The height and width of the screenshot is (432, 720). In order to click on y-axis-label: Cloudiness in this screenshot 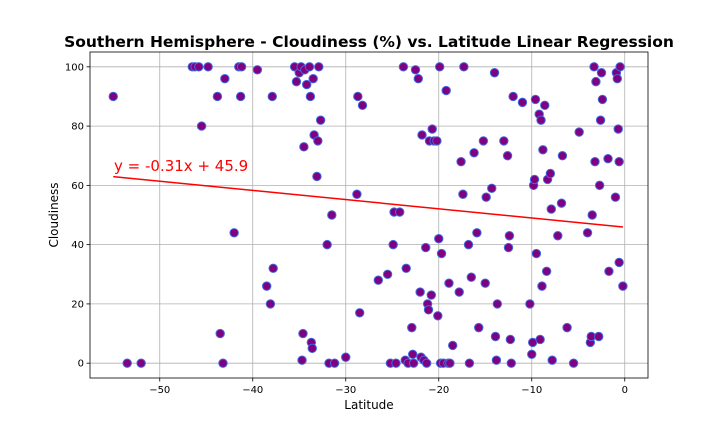, I will do `click(54, 214)`.